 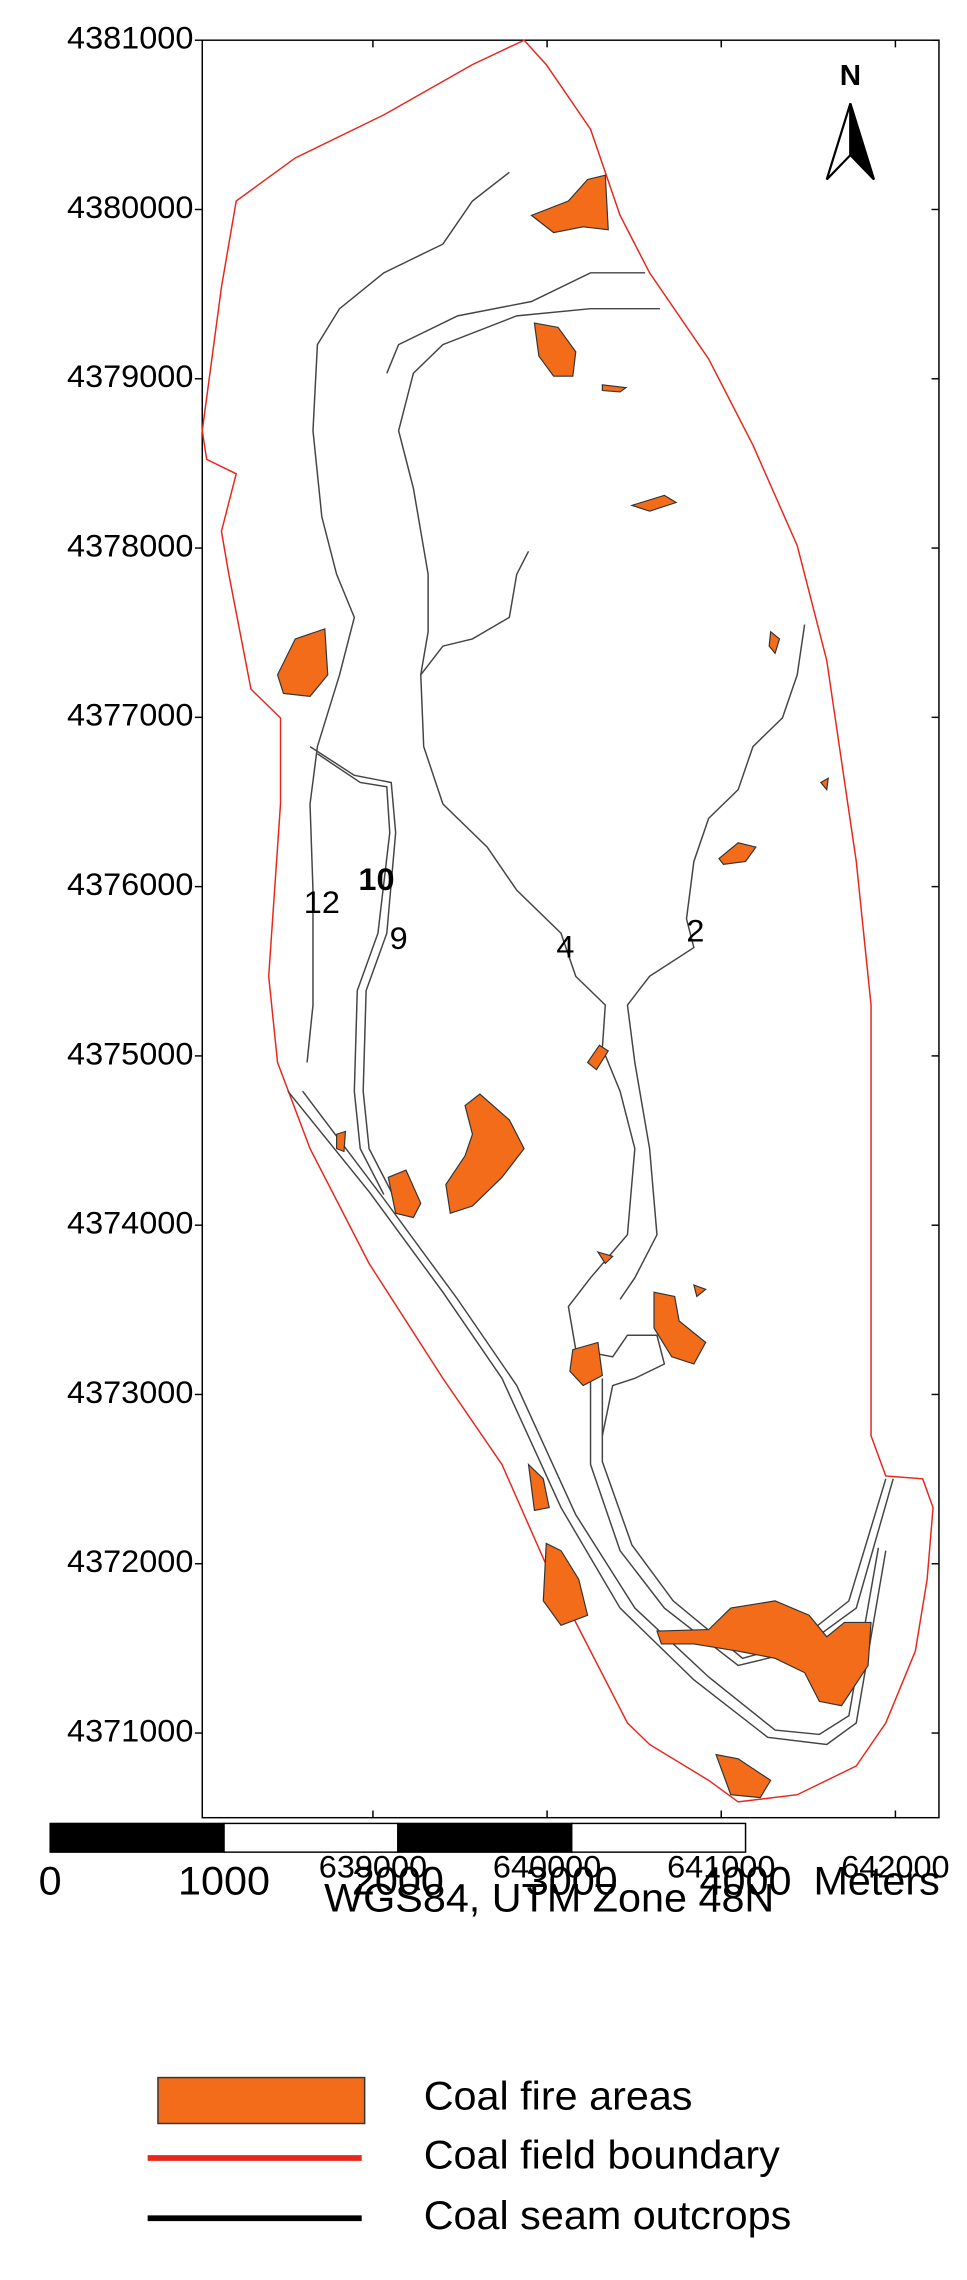 I want to click on legend-label: Coal seam outcrops, so click(x=608, y=2214).